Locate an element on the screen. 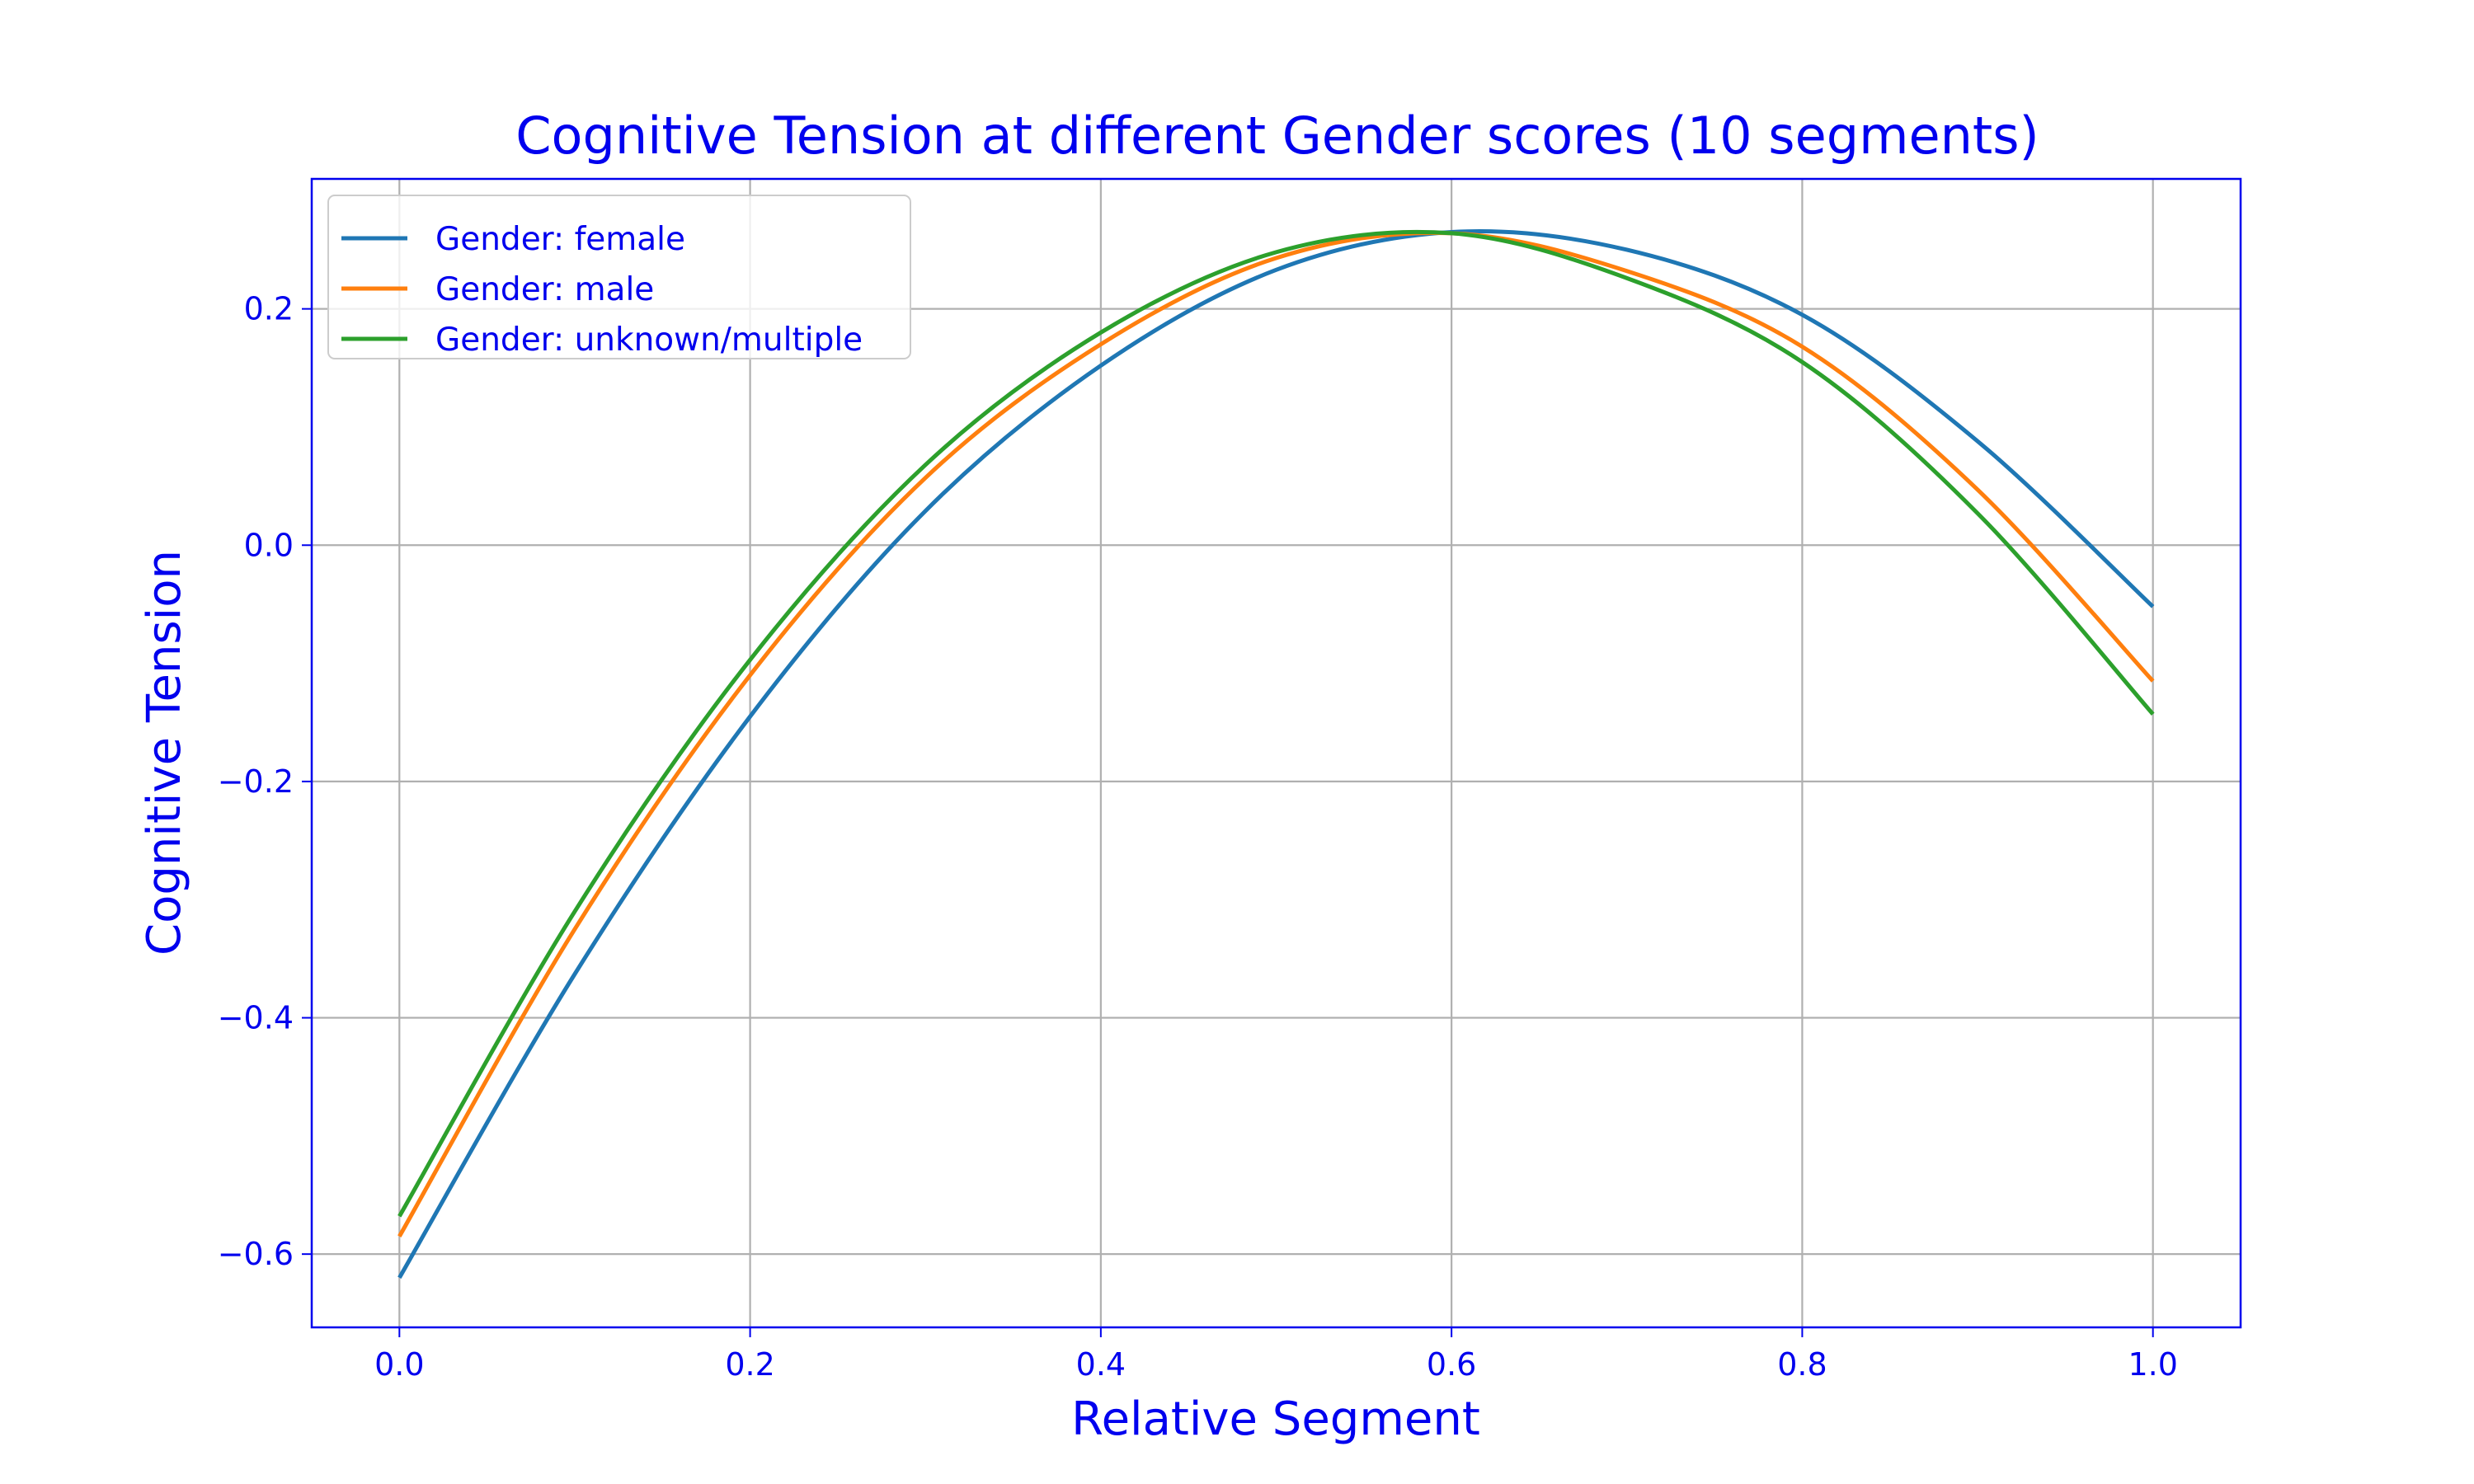 This screenshot has width=2474, height=1484. legend-frame is located at coordinates (619, 277).